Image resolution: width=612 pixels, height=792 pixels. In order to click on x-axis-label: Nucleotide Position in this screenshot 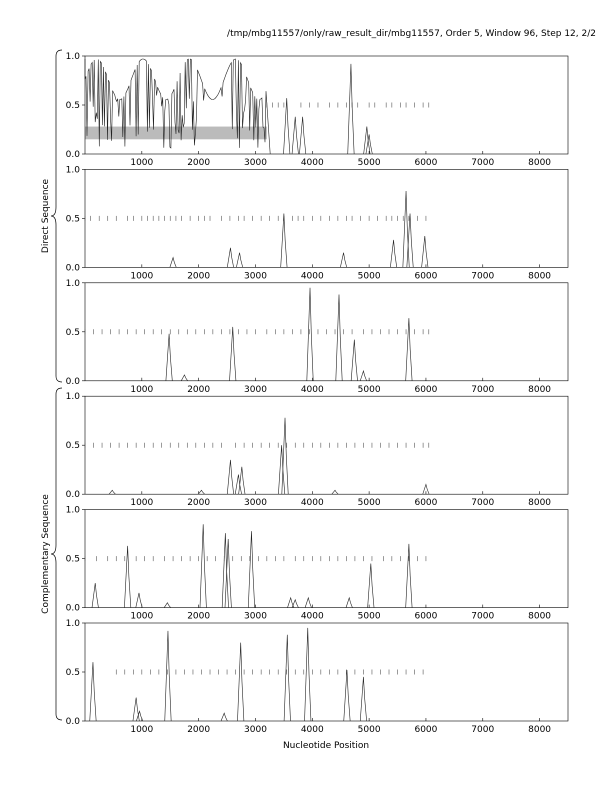, I will do `click(326, 746)`.